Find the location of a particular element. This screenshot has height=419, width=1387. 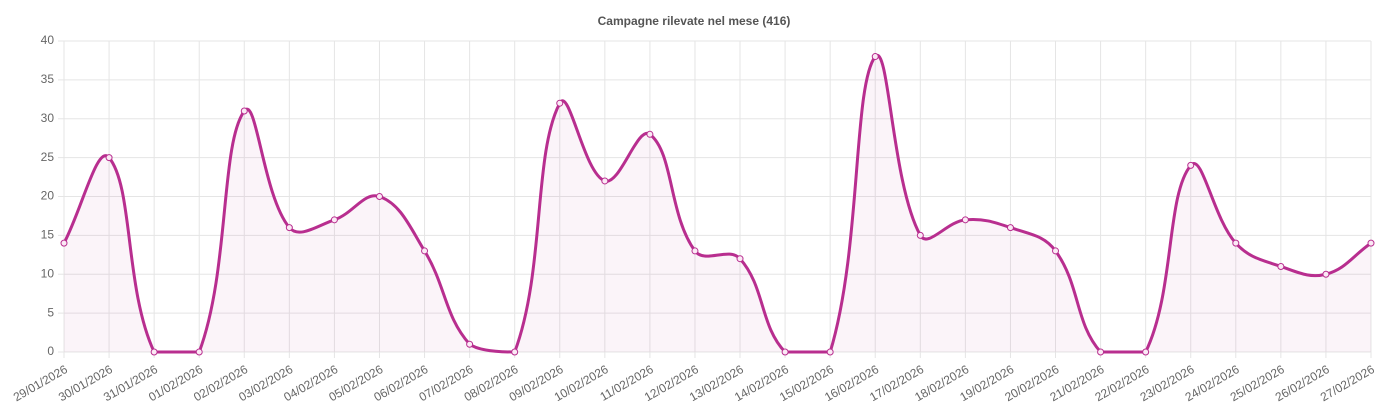

y-tick-label: 5 is located at coordinates (50, 312).